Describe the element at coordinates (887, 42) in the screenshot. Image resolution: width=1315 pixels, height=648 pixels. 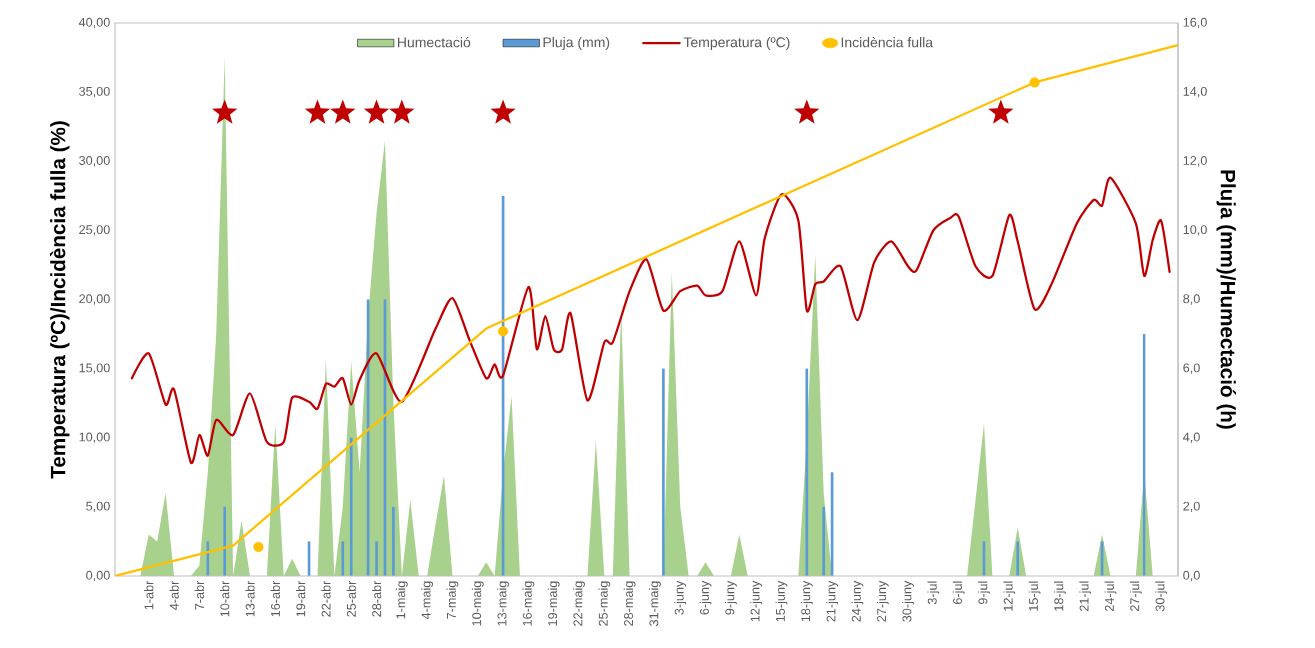
I see `legend-label: Incidència fulla` at that location.